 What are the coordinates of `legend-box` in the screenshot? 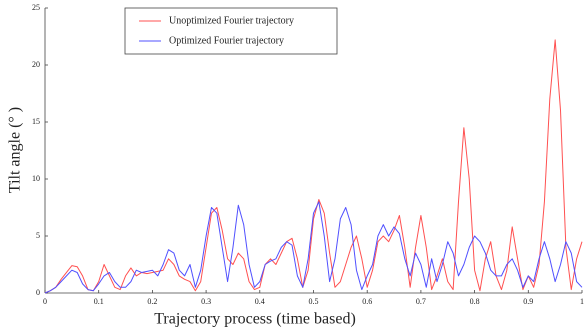 It's located at (231, 31).